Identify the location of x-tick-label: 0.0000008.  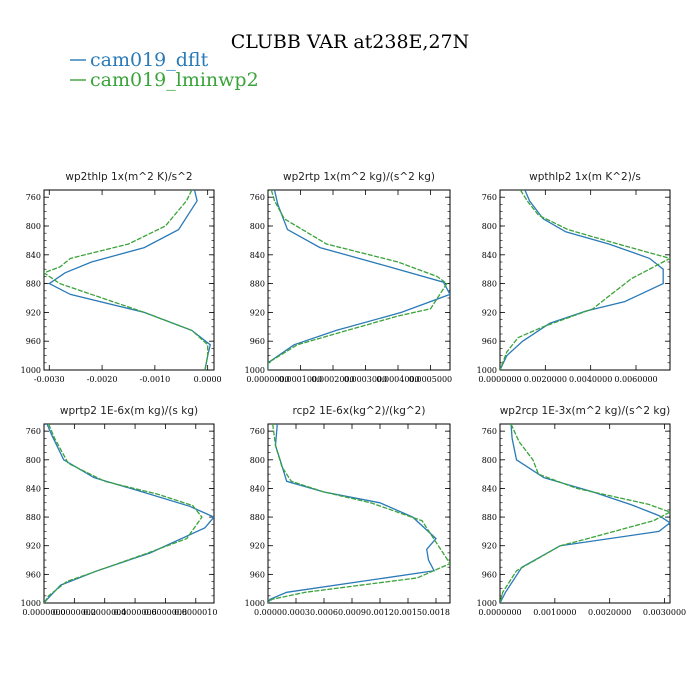
(165, 612).